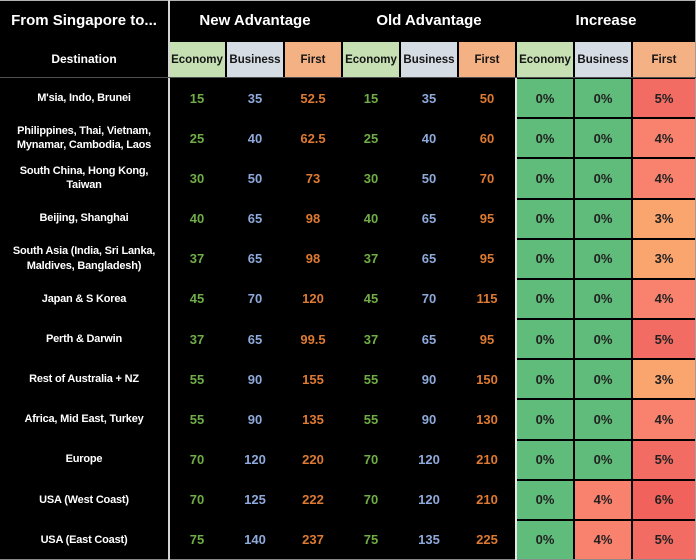 The image size is (696, 560). I want to click on old-business-value: 35, so click(429, 98).